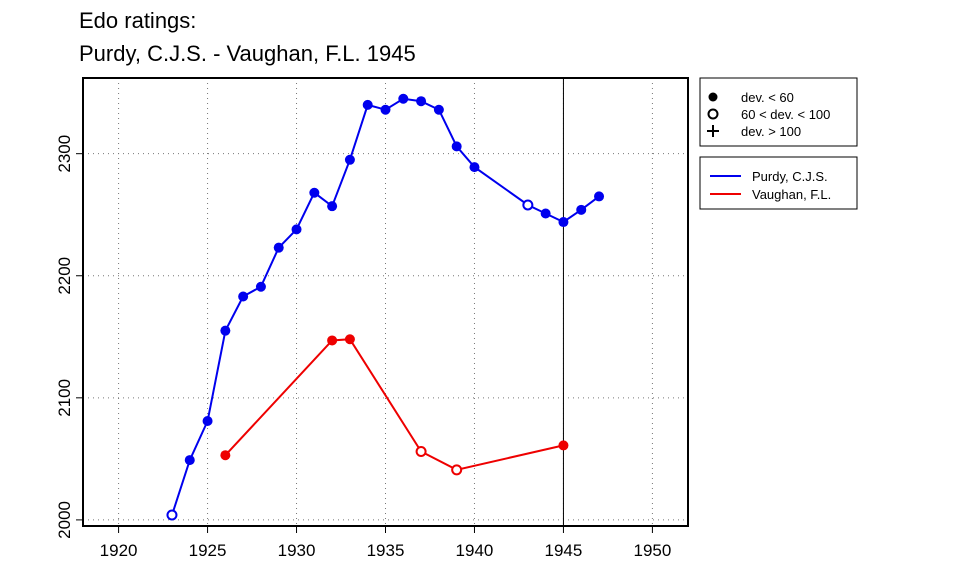 This screenshot has height=576, width=960. What do you see at coordinates (475, 550) in the screenshot?
I see `x-tick-label-4: 1940` at bounding box center [475, 550].